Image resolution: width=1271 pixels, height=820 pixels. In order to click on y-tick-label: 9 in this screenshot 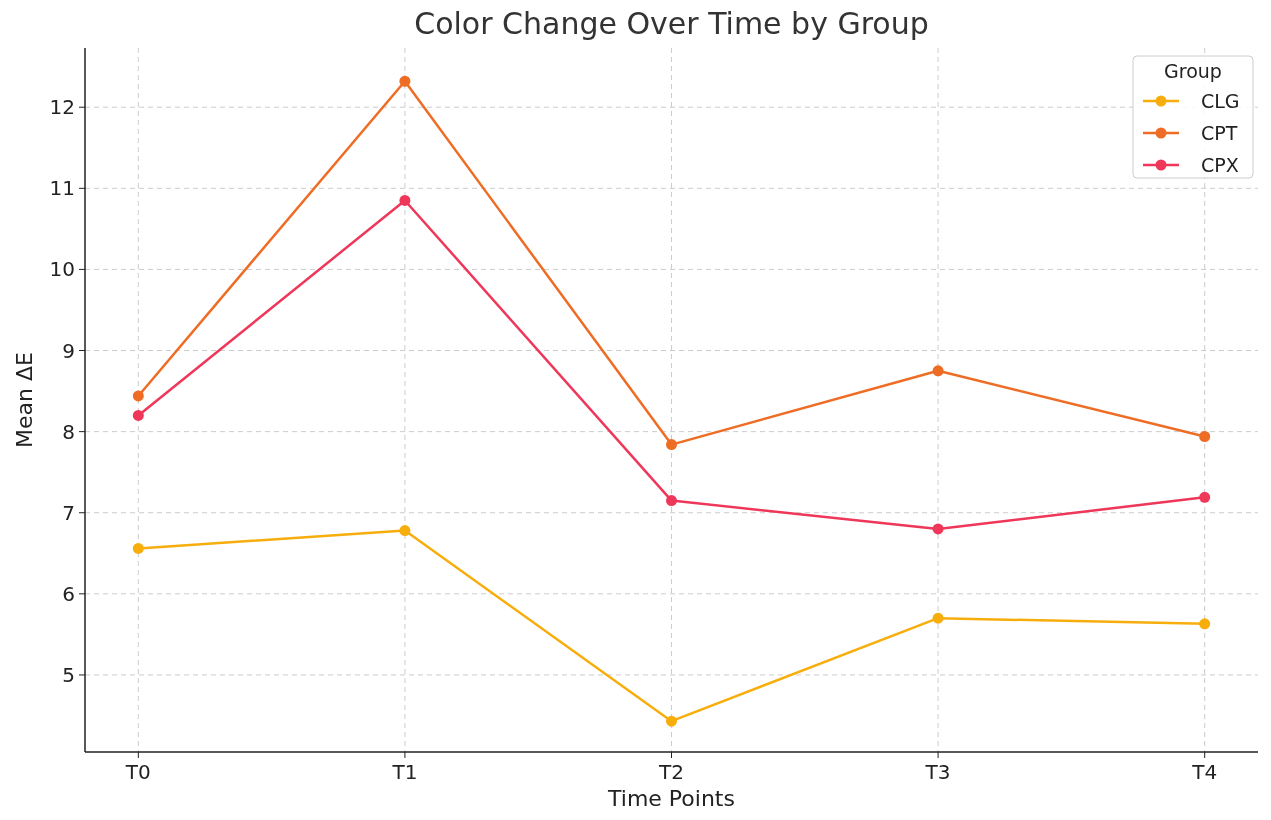, I will do `click(68, 350)`.